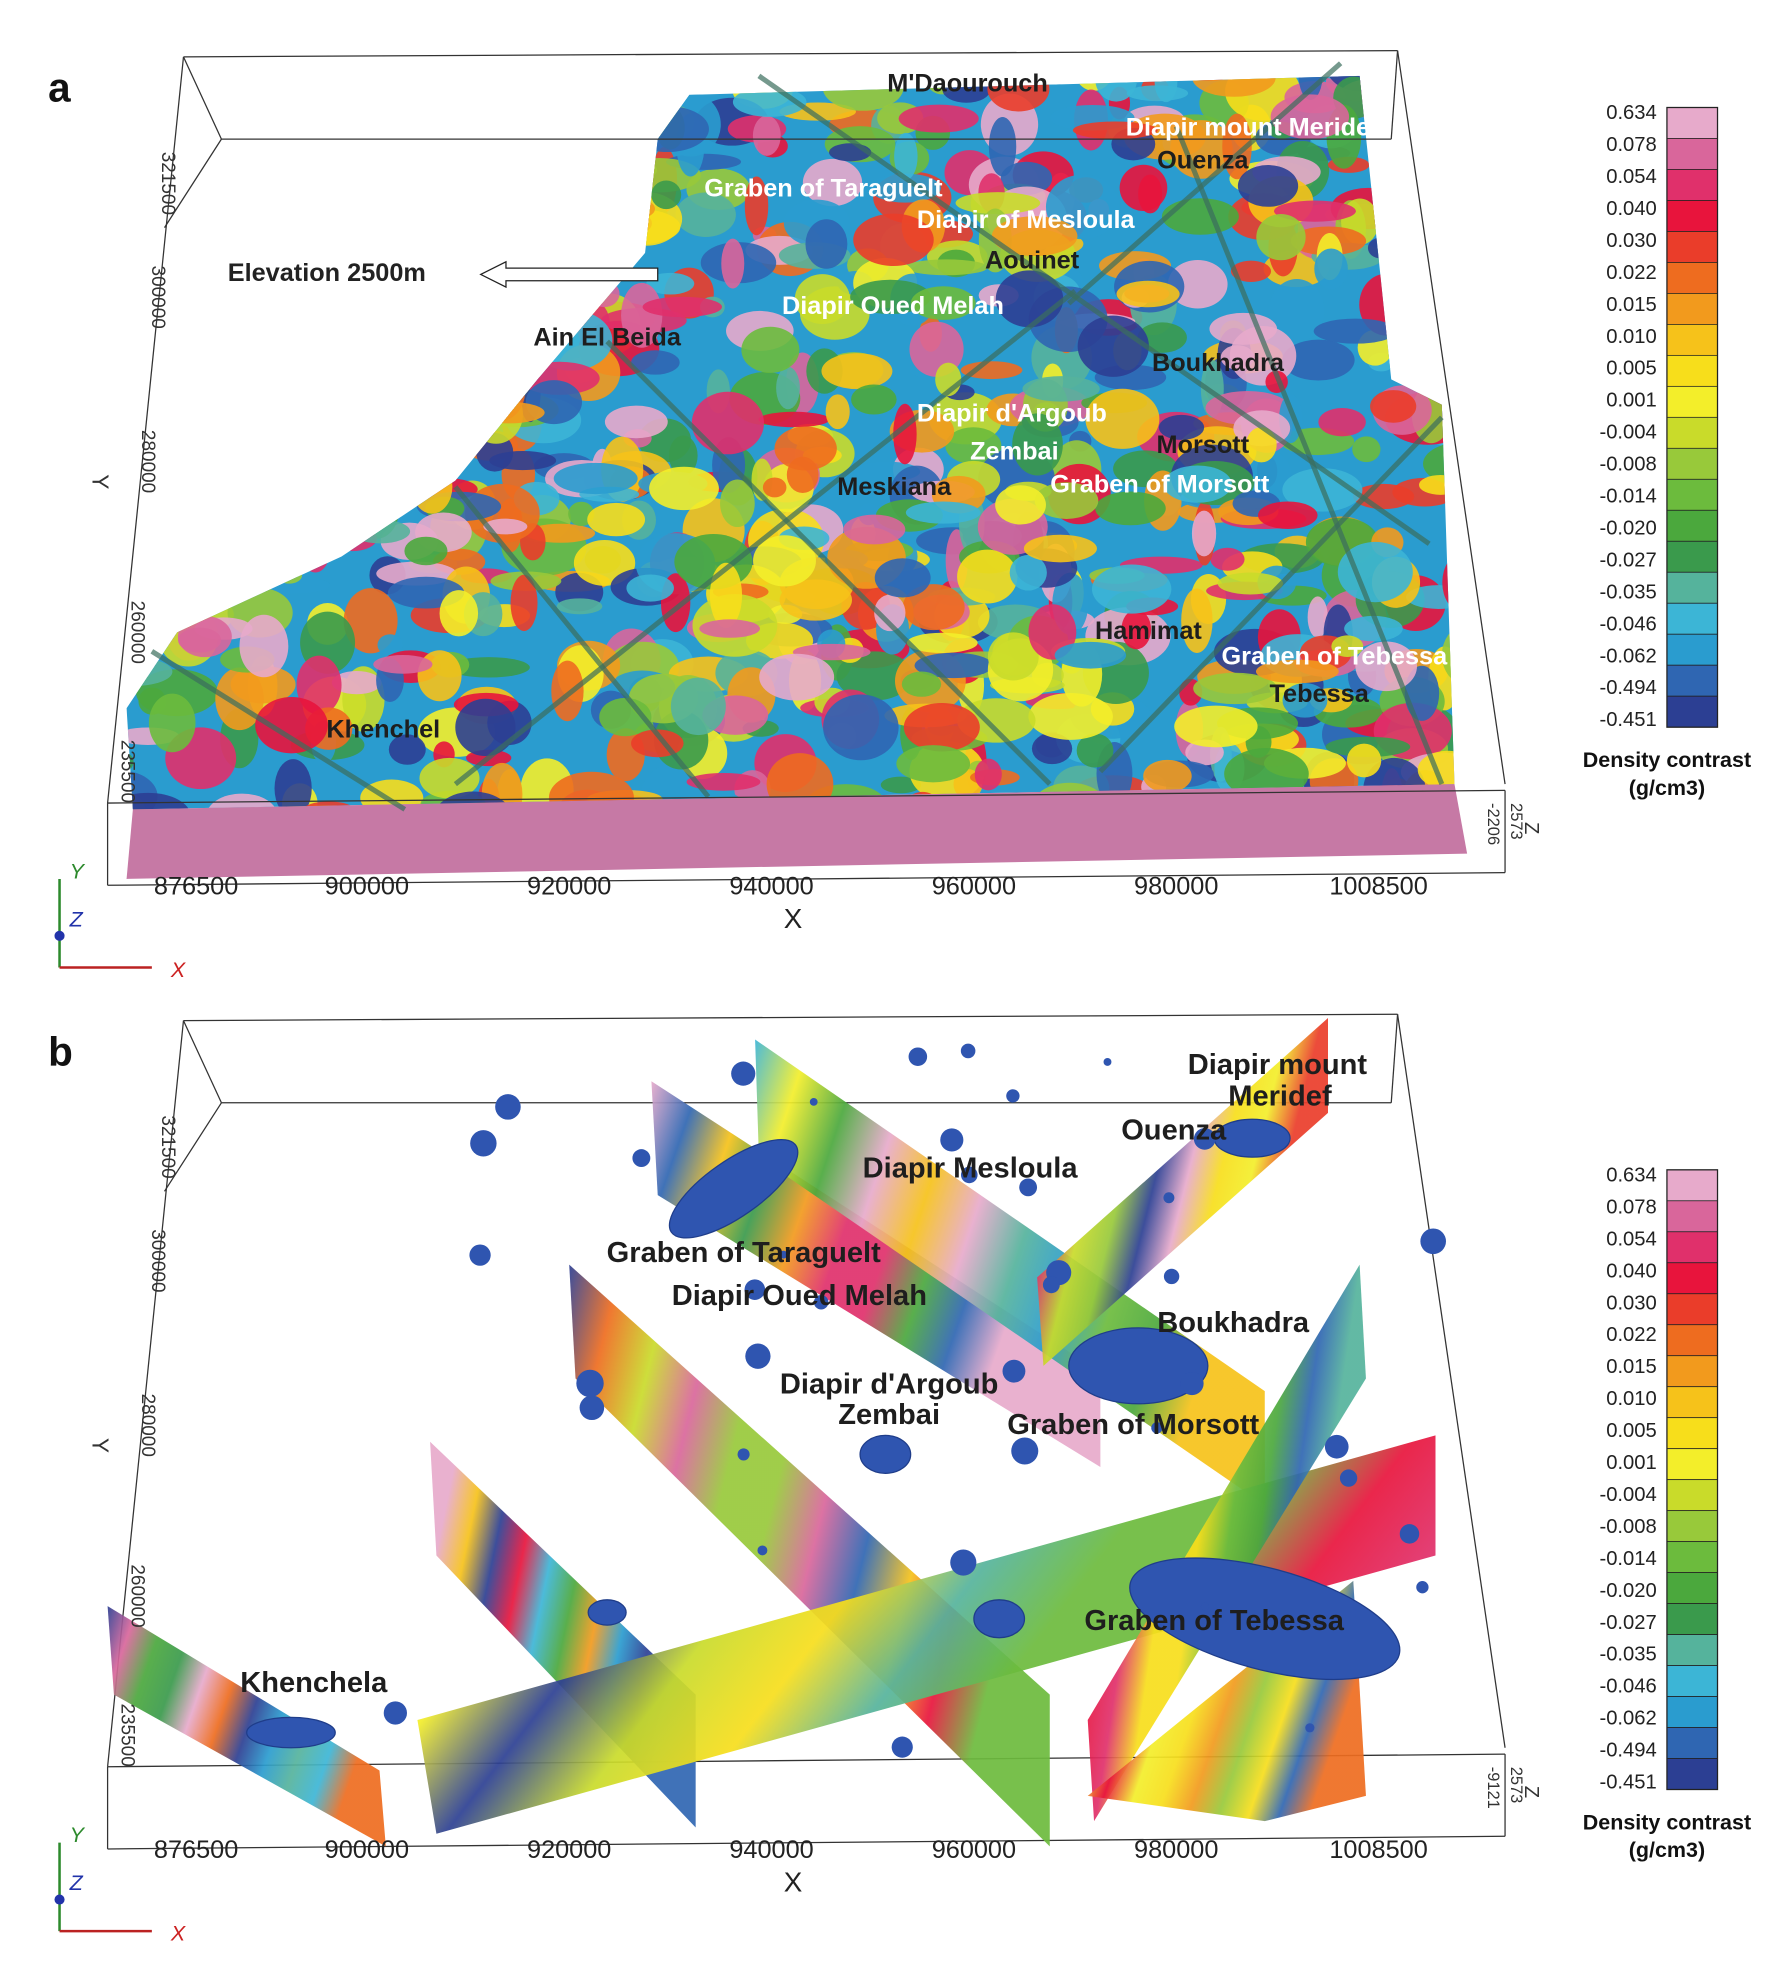 This screenshot has width=1772, height=1983. What do you see at coordinates (1278, 1065) in the screenshot?
I see `place-label: Diapir mount` at bounding box center [1278, 1065].